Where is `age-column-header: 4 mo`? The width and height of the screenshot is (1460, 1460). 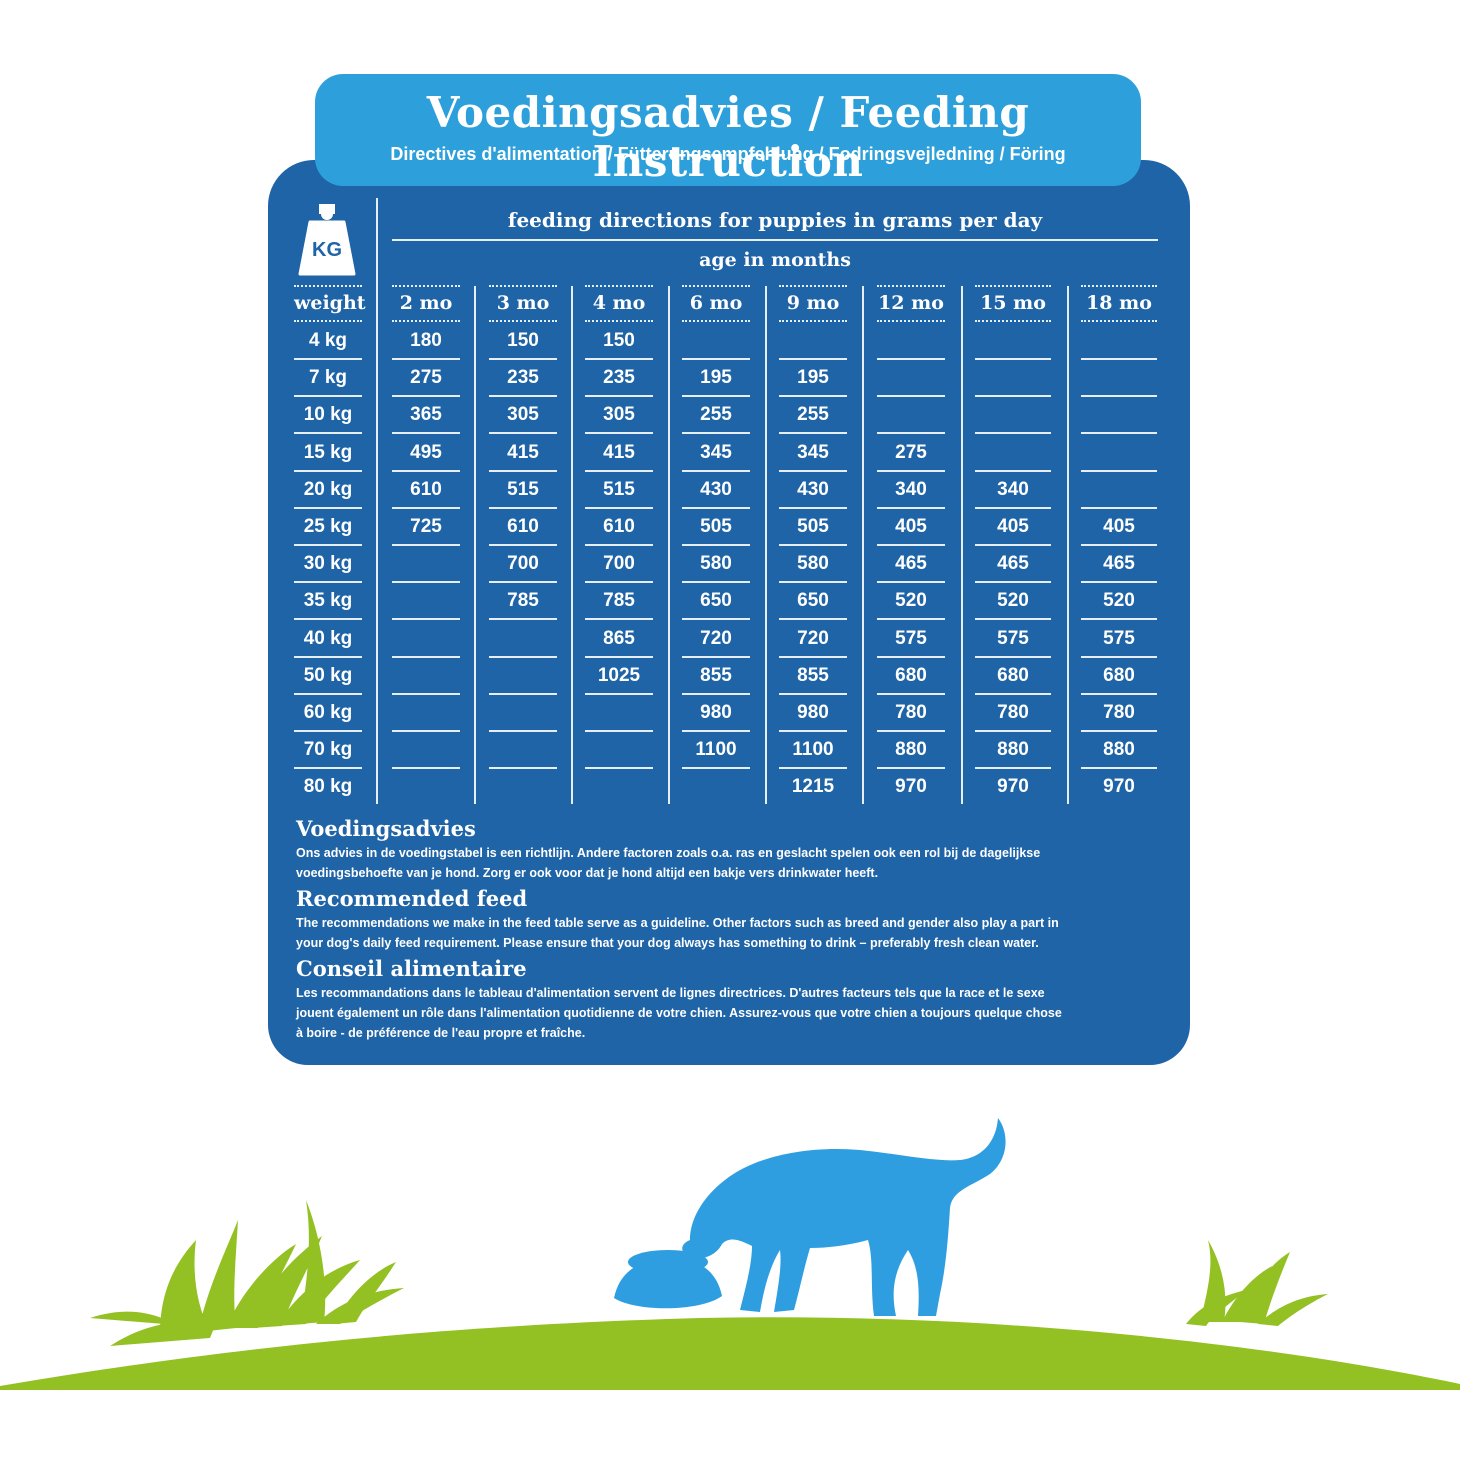
age-column-header: 4 mo is located at coordinates (619, 303).